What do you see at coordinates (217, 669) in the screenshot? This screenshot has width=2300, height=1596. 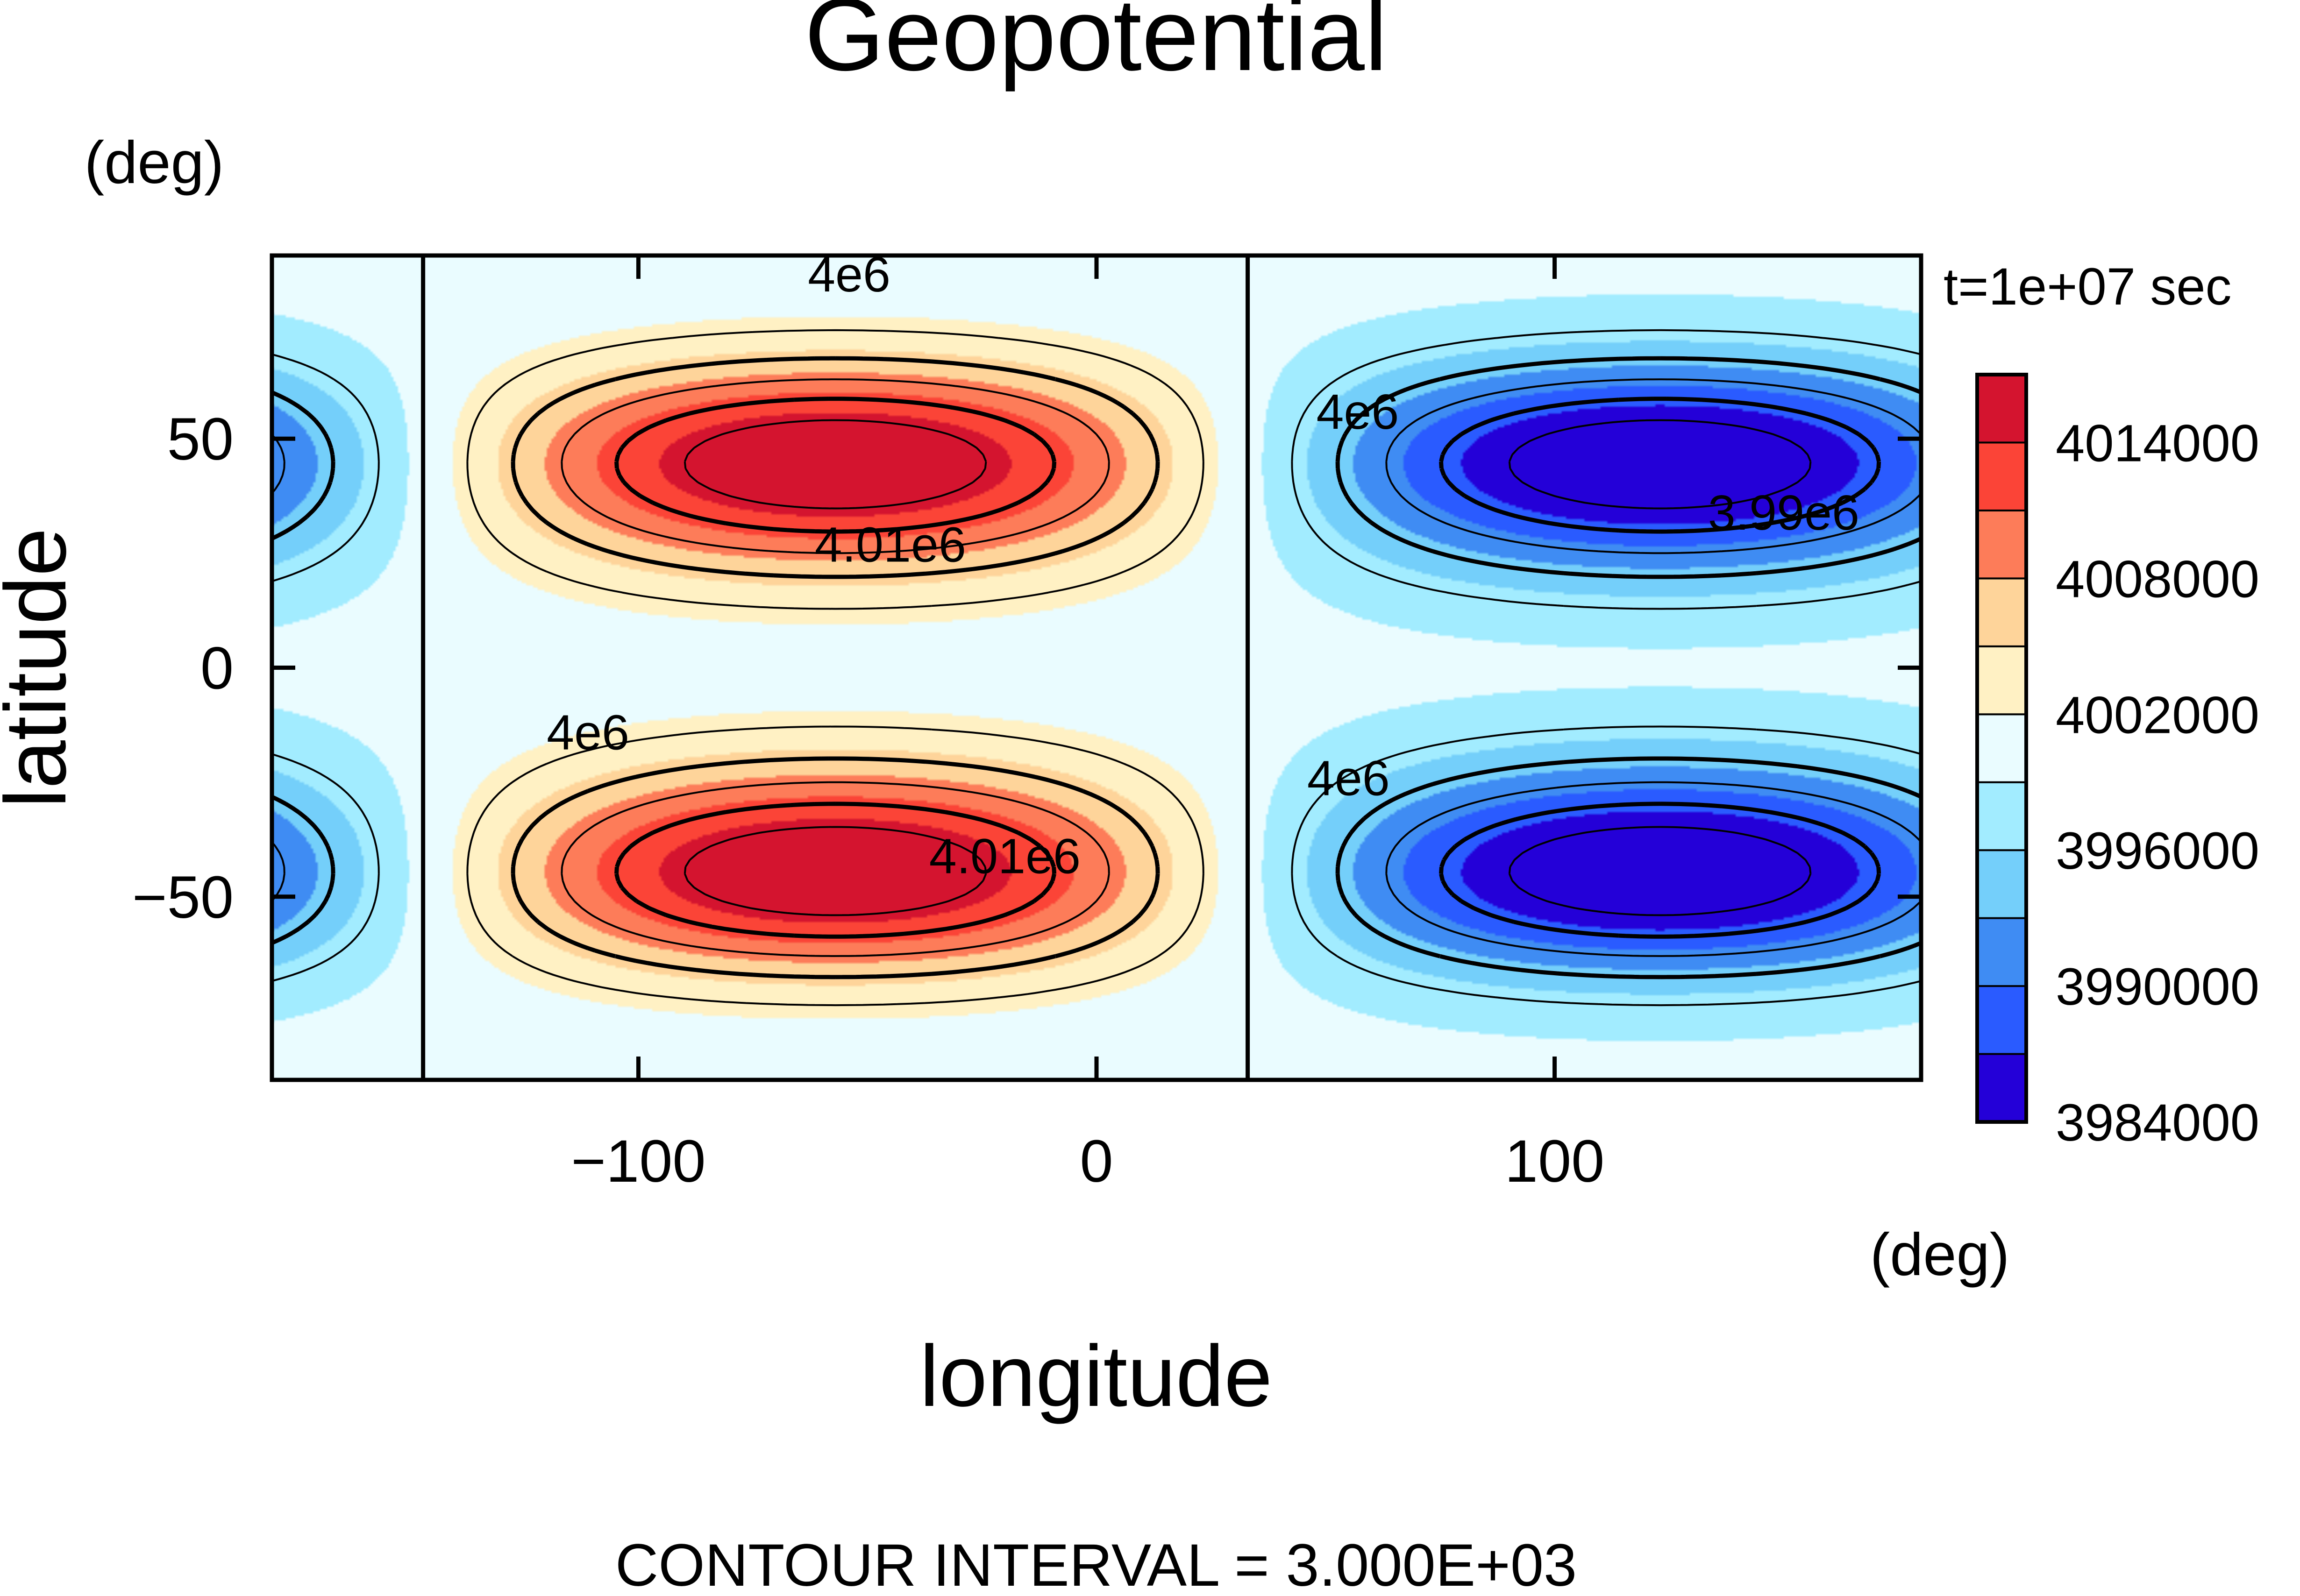 I see `y-tick-label: 0` at bounding box center [217, 669].